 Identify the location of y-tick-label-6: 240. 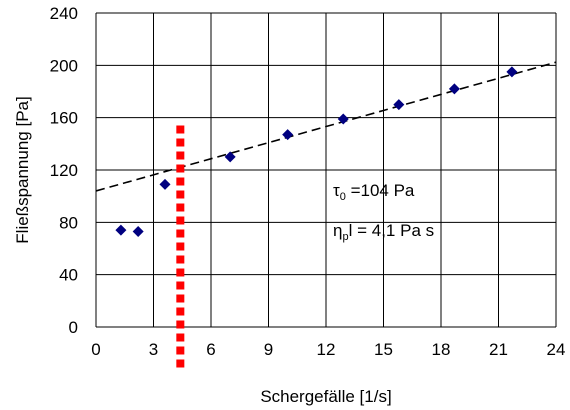
(64, 13).